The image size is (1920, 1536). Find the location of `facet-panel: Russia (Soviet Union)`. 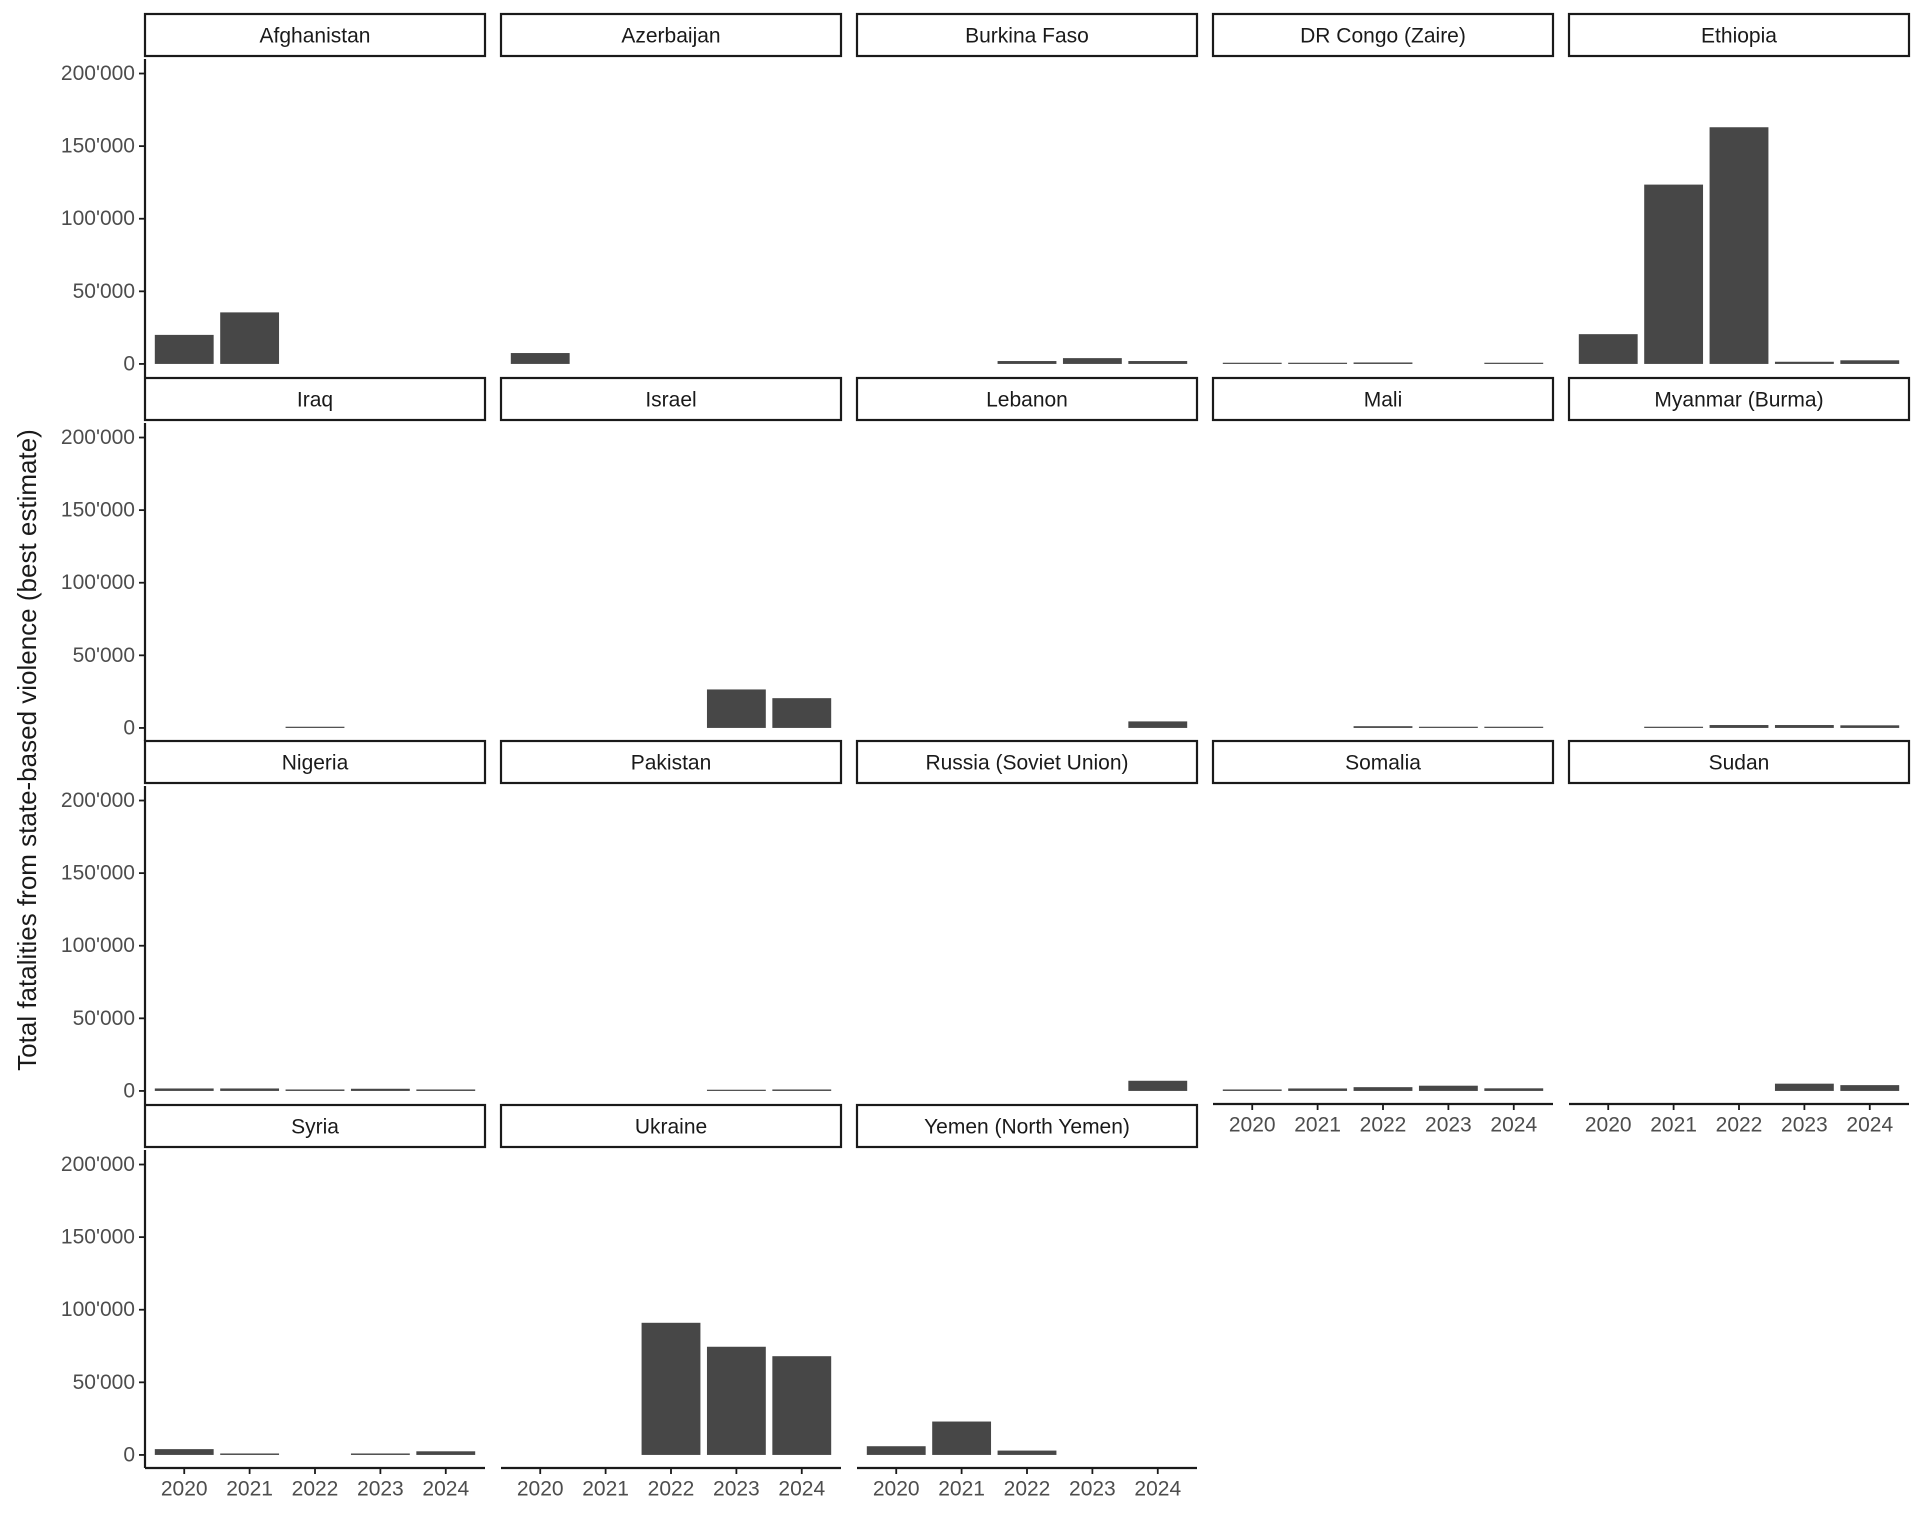

facet-panel: Russia (Soviet Union) is located at coordinates (1027, 915).